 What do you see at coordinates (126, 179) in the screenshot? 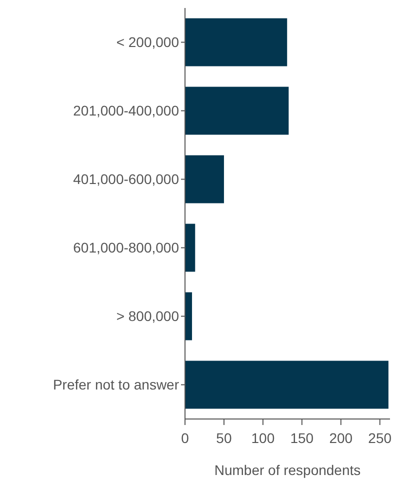
I see `y-tick-label: 401,000-600,000` at bounding box center [126, 179].